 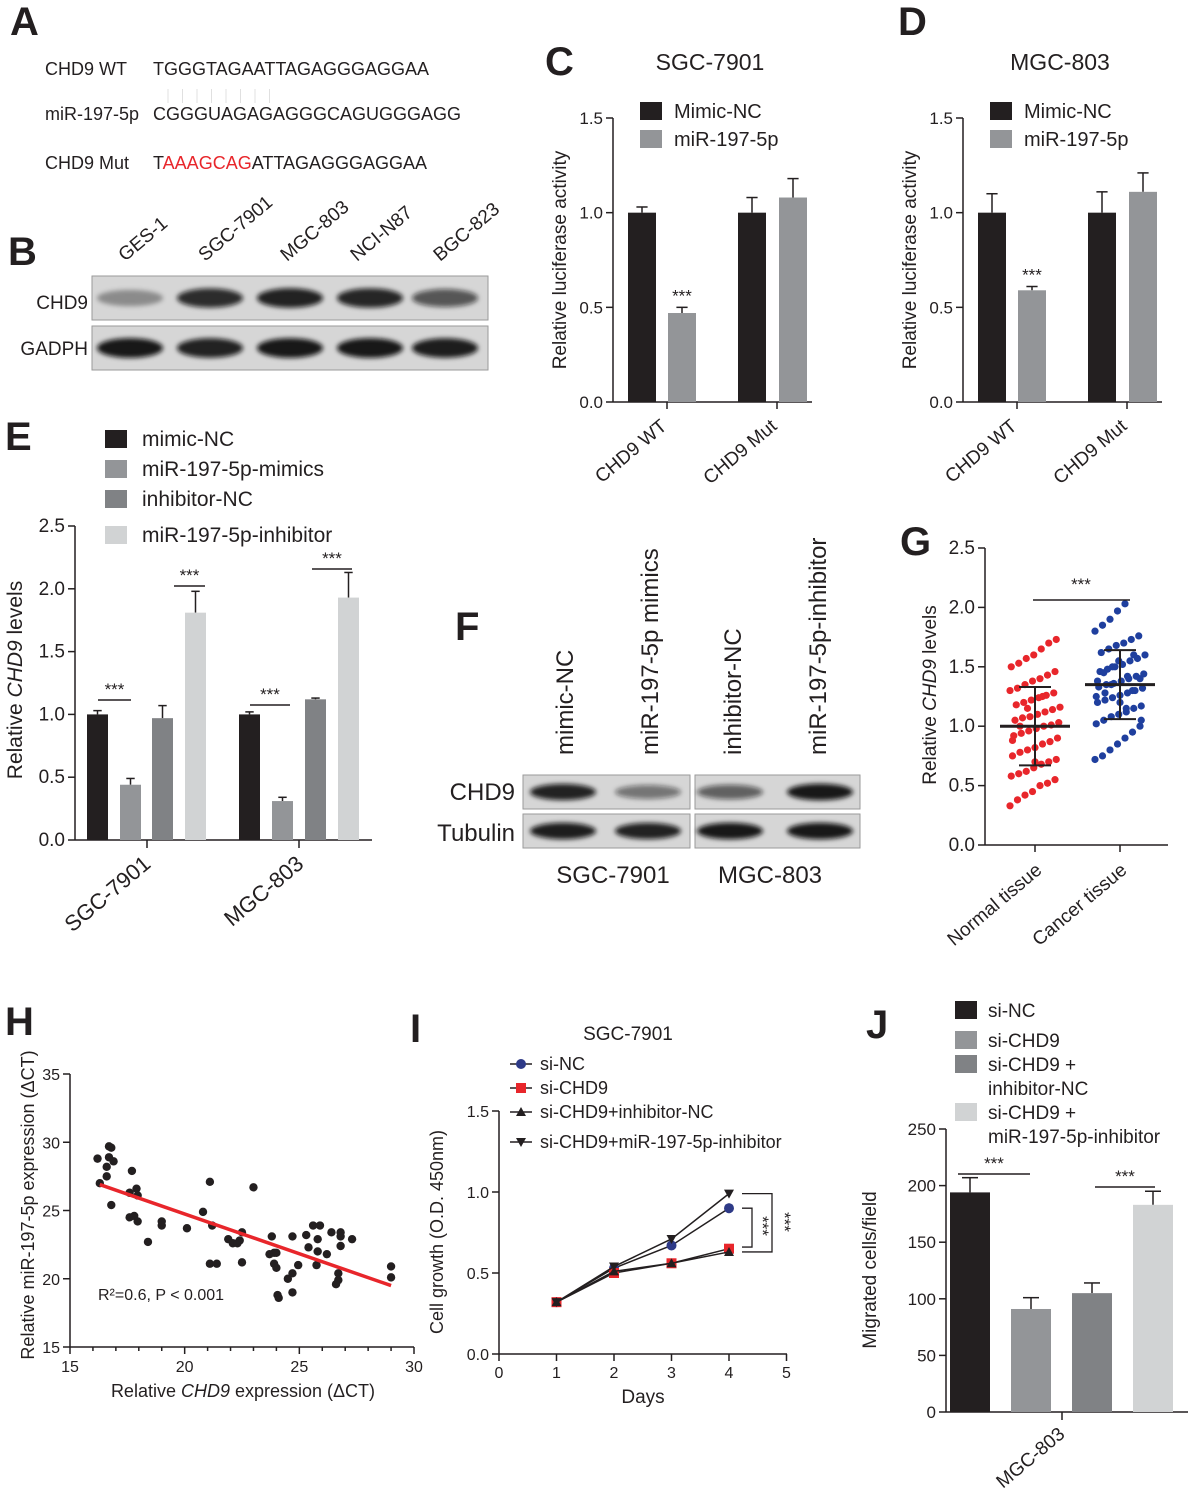 What do you see at coordinates (628, 1034) in the screenshot?
I see `chart-title: SGC-7901` at bounding box center [628, 1034].